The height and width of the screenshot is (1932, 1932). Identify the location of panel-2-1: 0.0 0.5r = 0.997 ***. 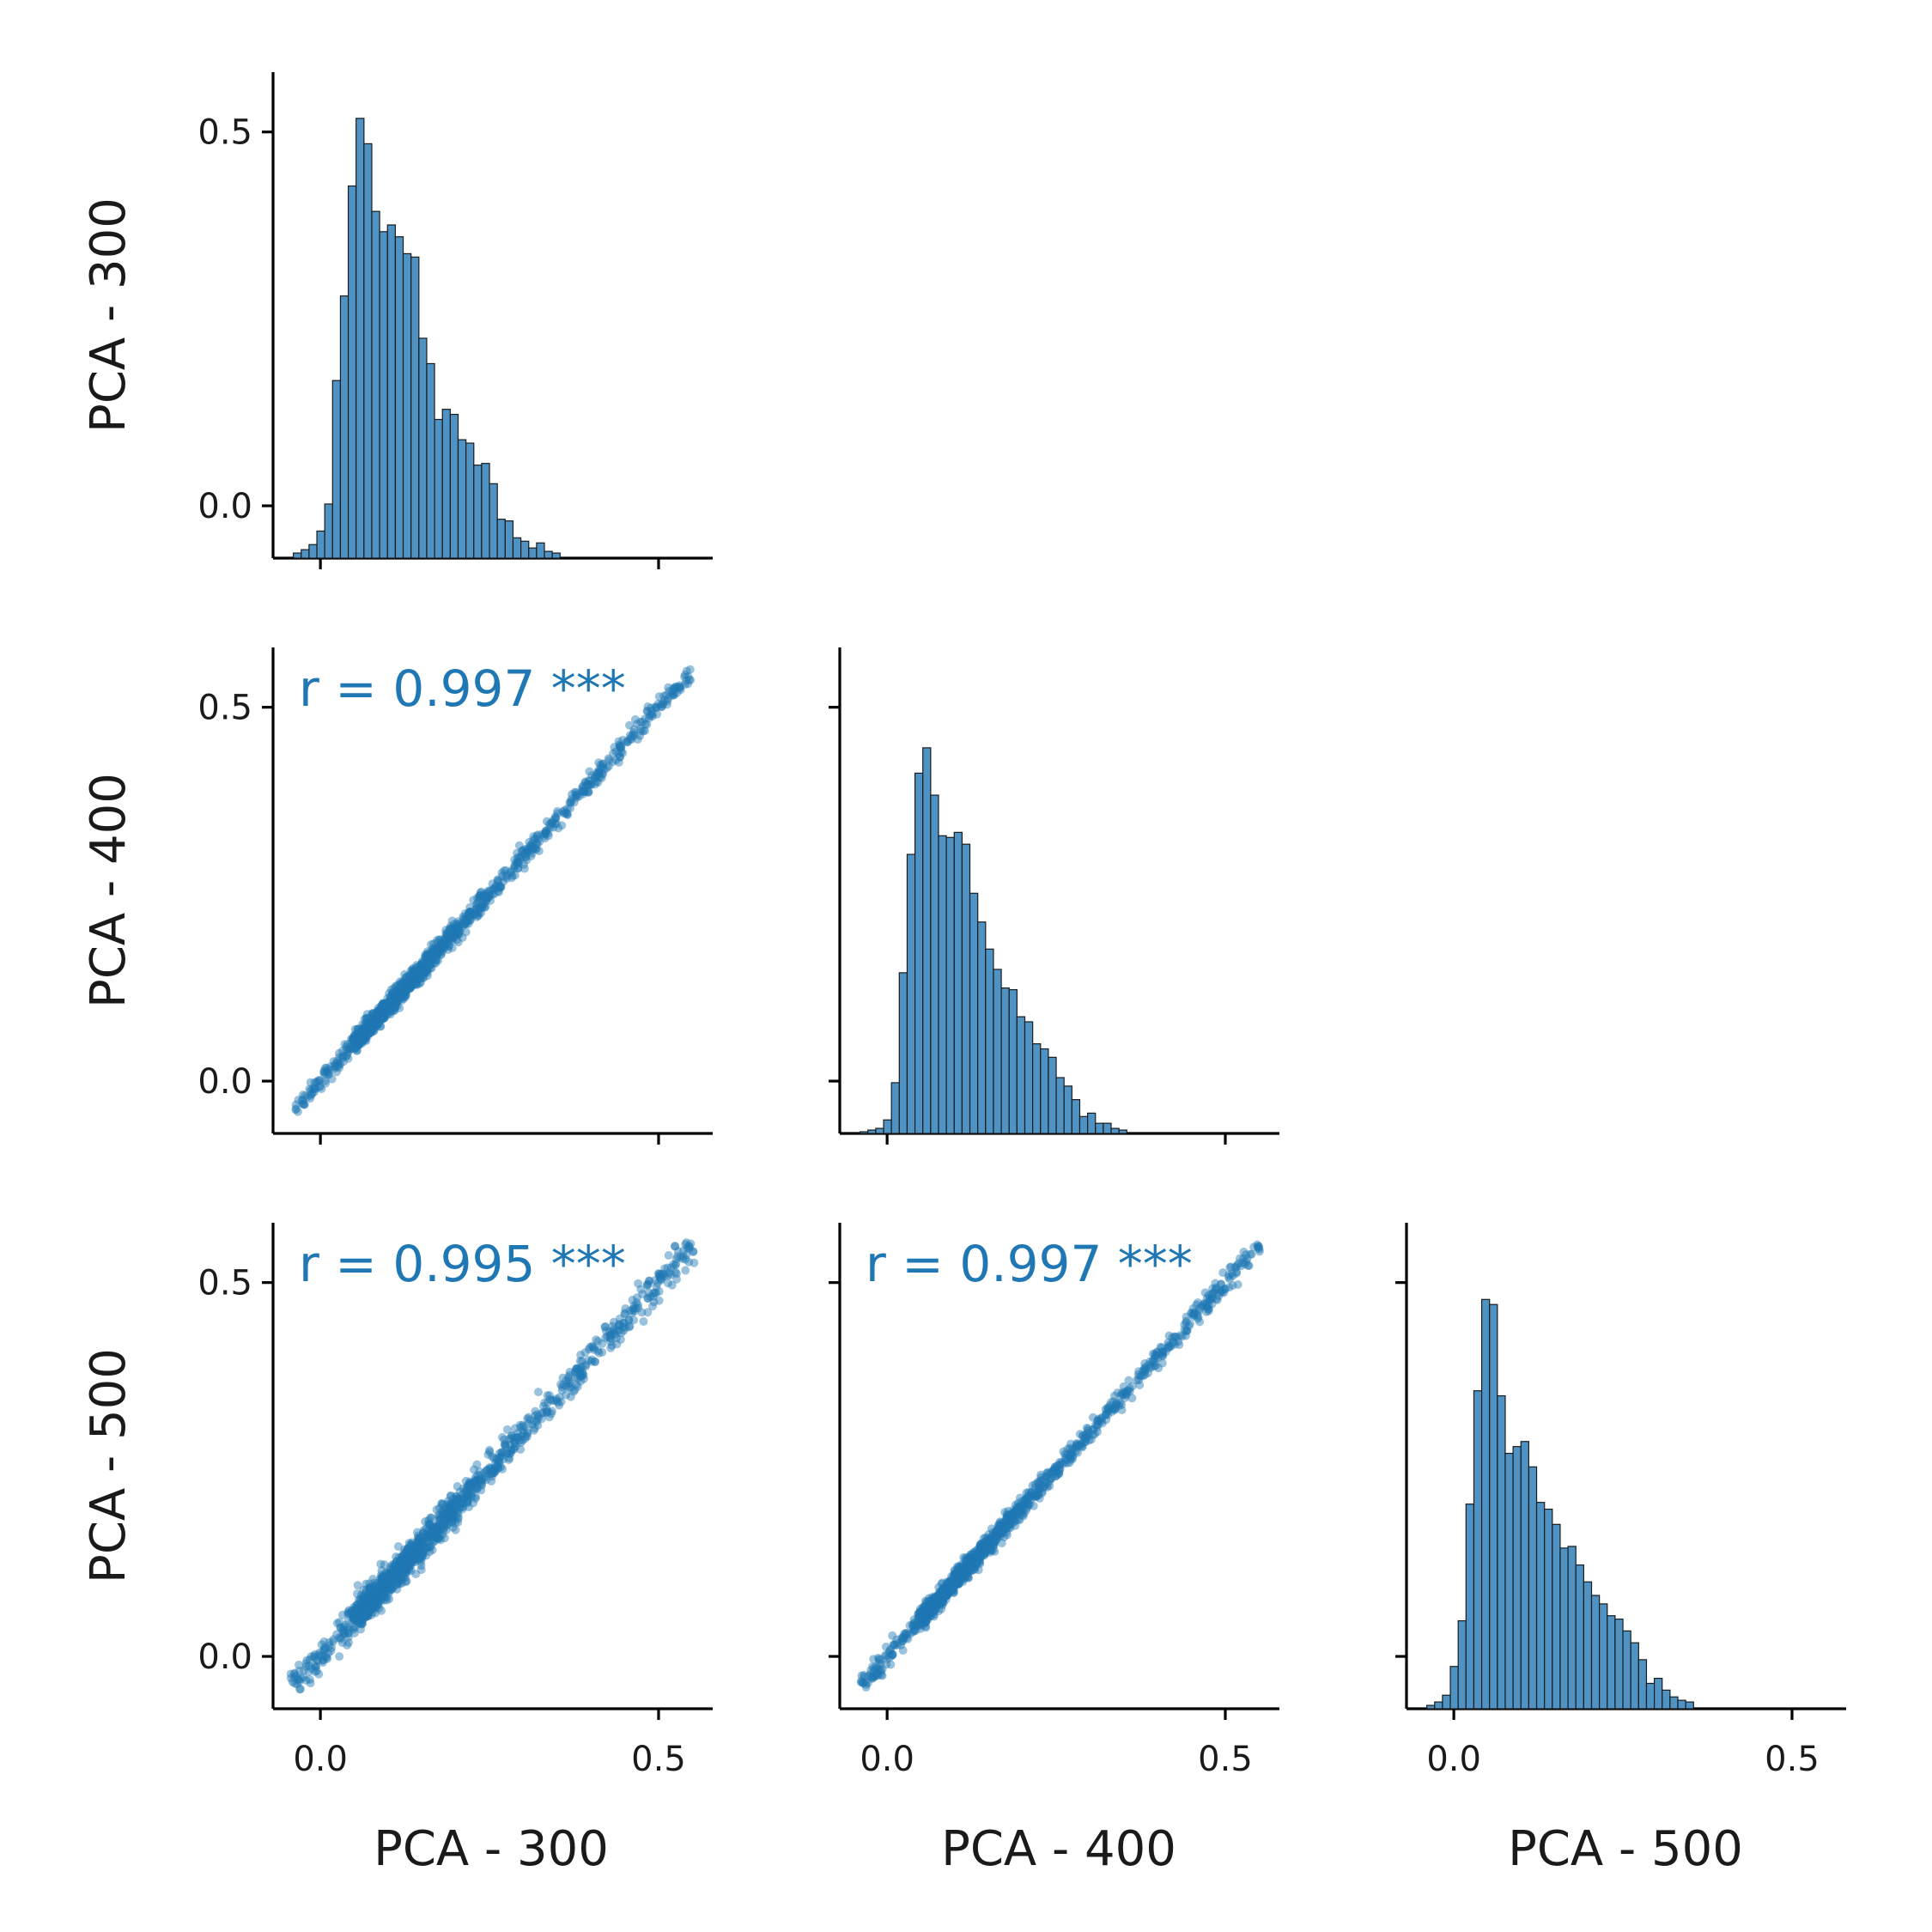
(1054, 1501).